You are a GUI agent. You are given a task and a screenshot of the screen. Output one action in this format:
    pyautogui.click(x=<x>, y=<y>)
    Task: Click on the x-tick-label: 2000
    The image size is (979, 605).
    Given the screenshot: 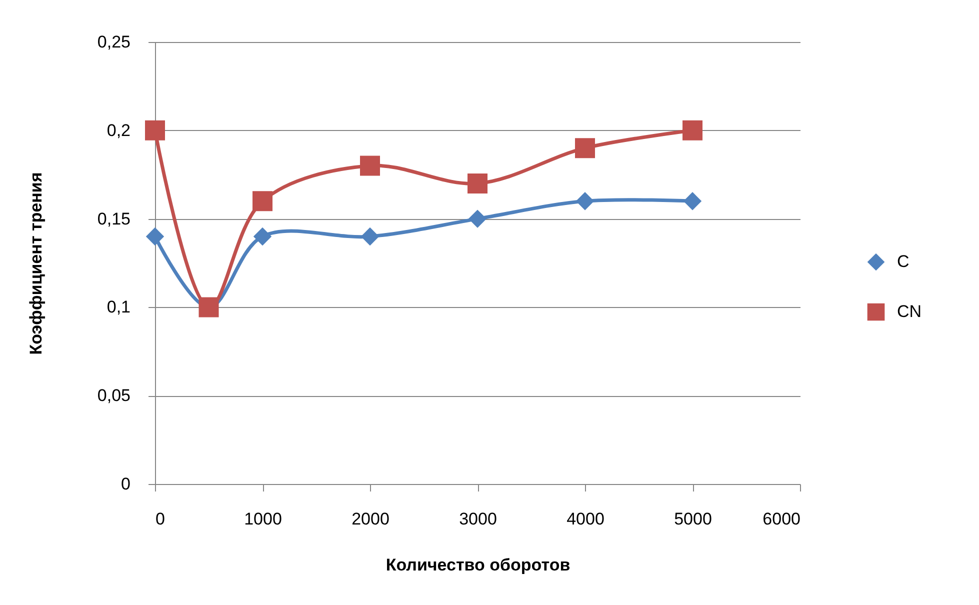 What is the action you would take?
    pyautogui.click(x=371, y=519)
    